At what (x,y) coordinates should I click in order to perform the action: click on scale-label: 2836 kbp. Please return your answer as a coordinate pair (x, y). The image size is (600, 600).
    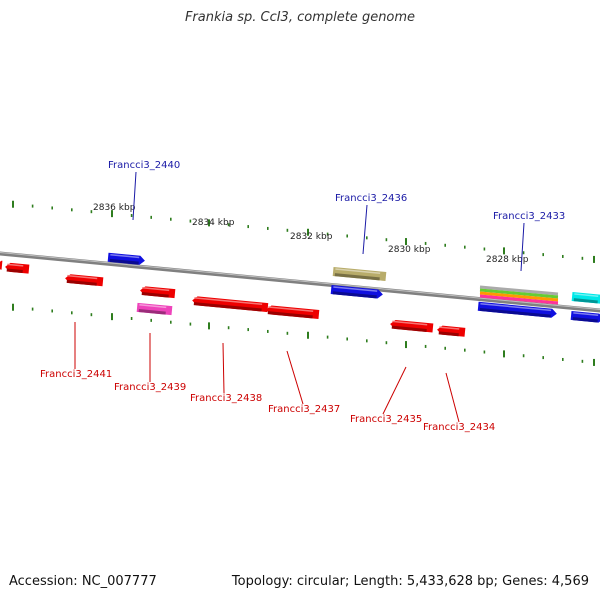
    Looking at the image, I should click on (114, 208).